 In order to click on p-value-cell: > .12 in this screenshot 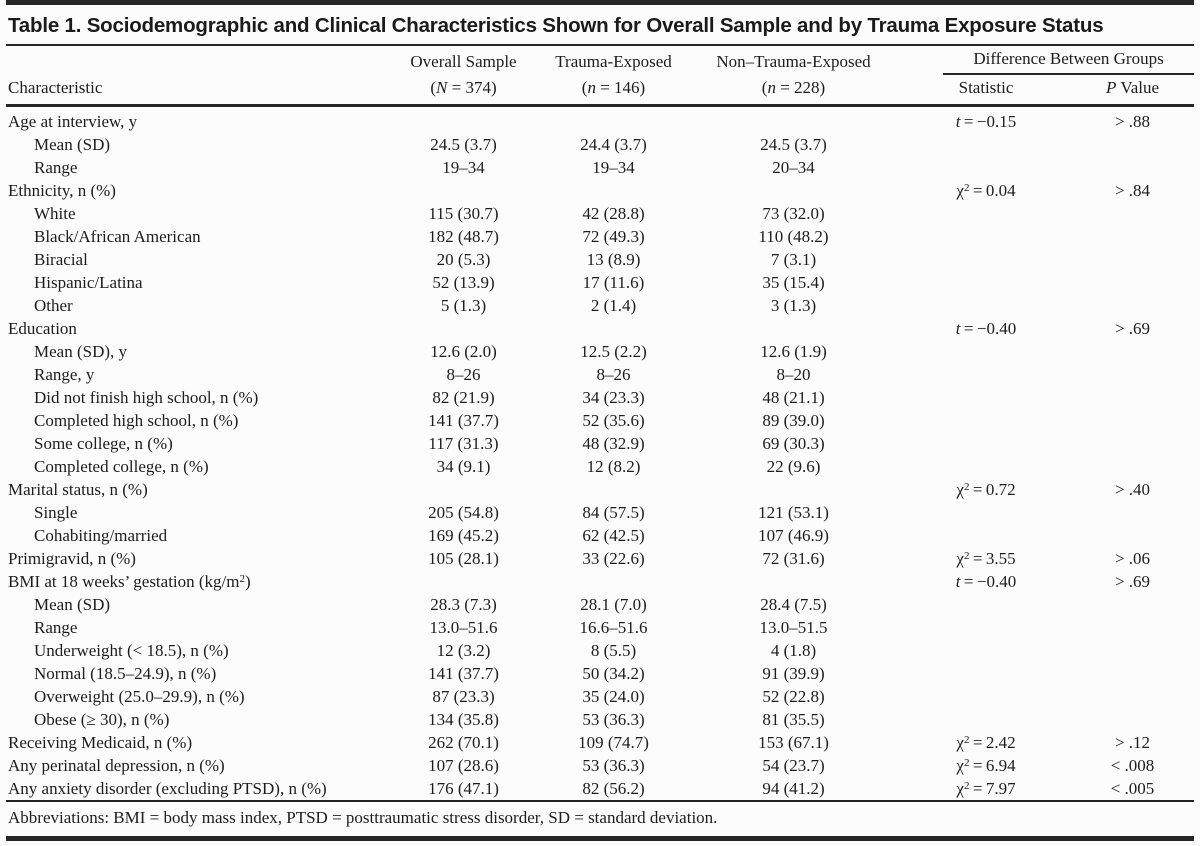, I will do `click(1132, 742)`.